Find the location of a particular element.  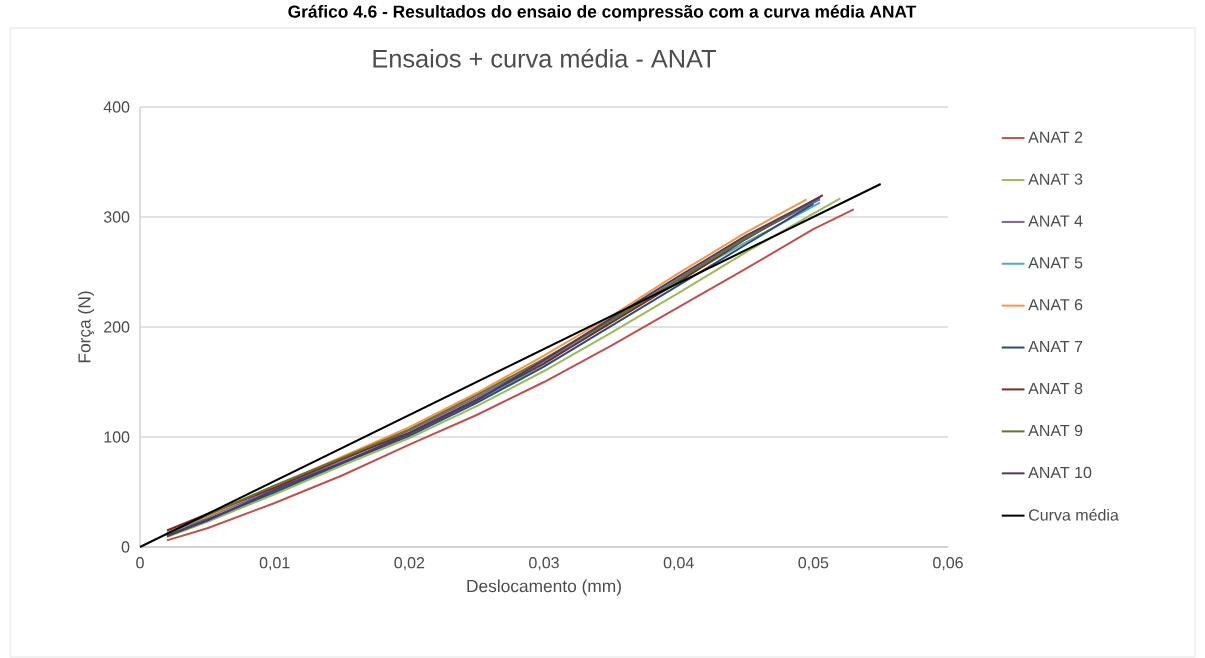

legend-label: ANAT 5 is located at coordinates (1055, 263).